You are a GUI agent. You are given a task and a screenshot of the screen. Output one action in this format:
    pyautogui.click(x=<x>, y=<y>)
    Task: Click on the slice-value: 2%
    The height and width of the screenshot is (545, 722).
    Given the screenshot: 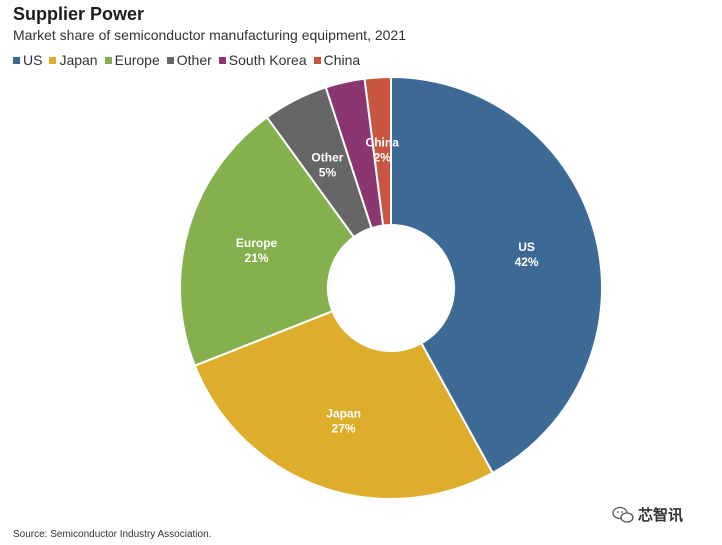 What is the action you would take?
    pyautogui.click(x=383, y=157)
    